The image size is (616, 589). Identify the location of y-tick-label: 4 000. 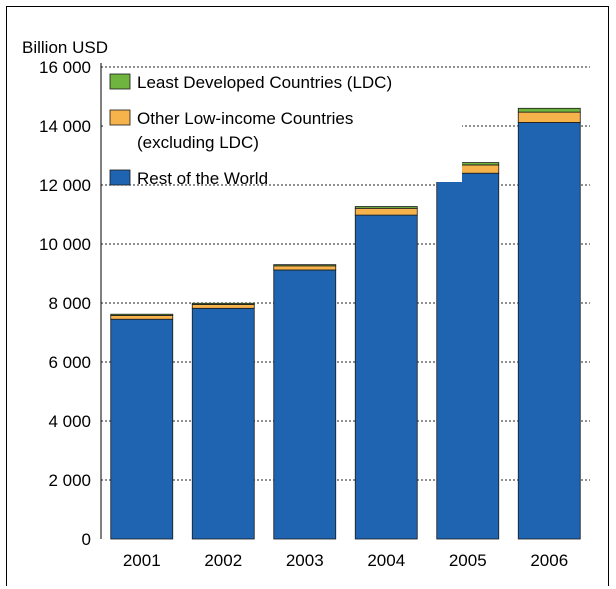
(69, 421).